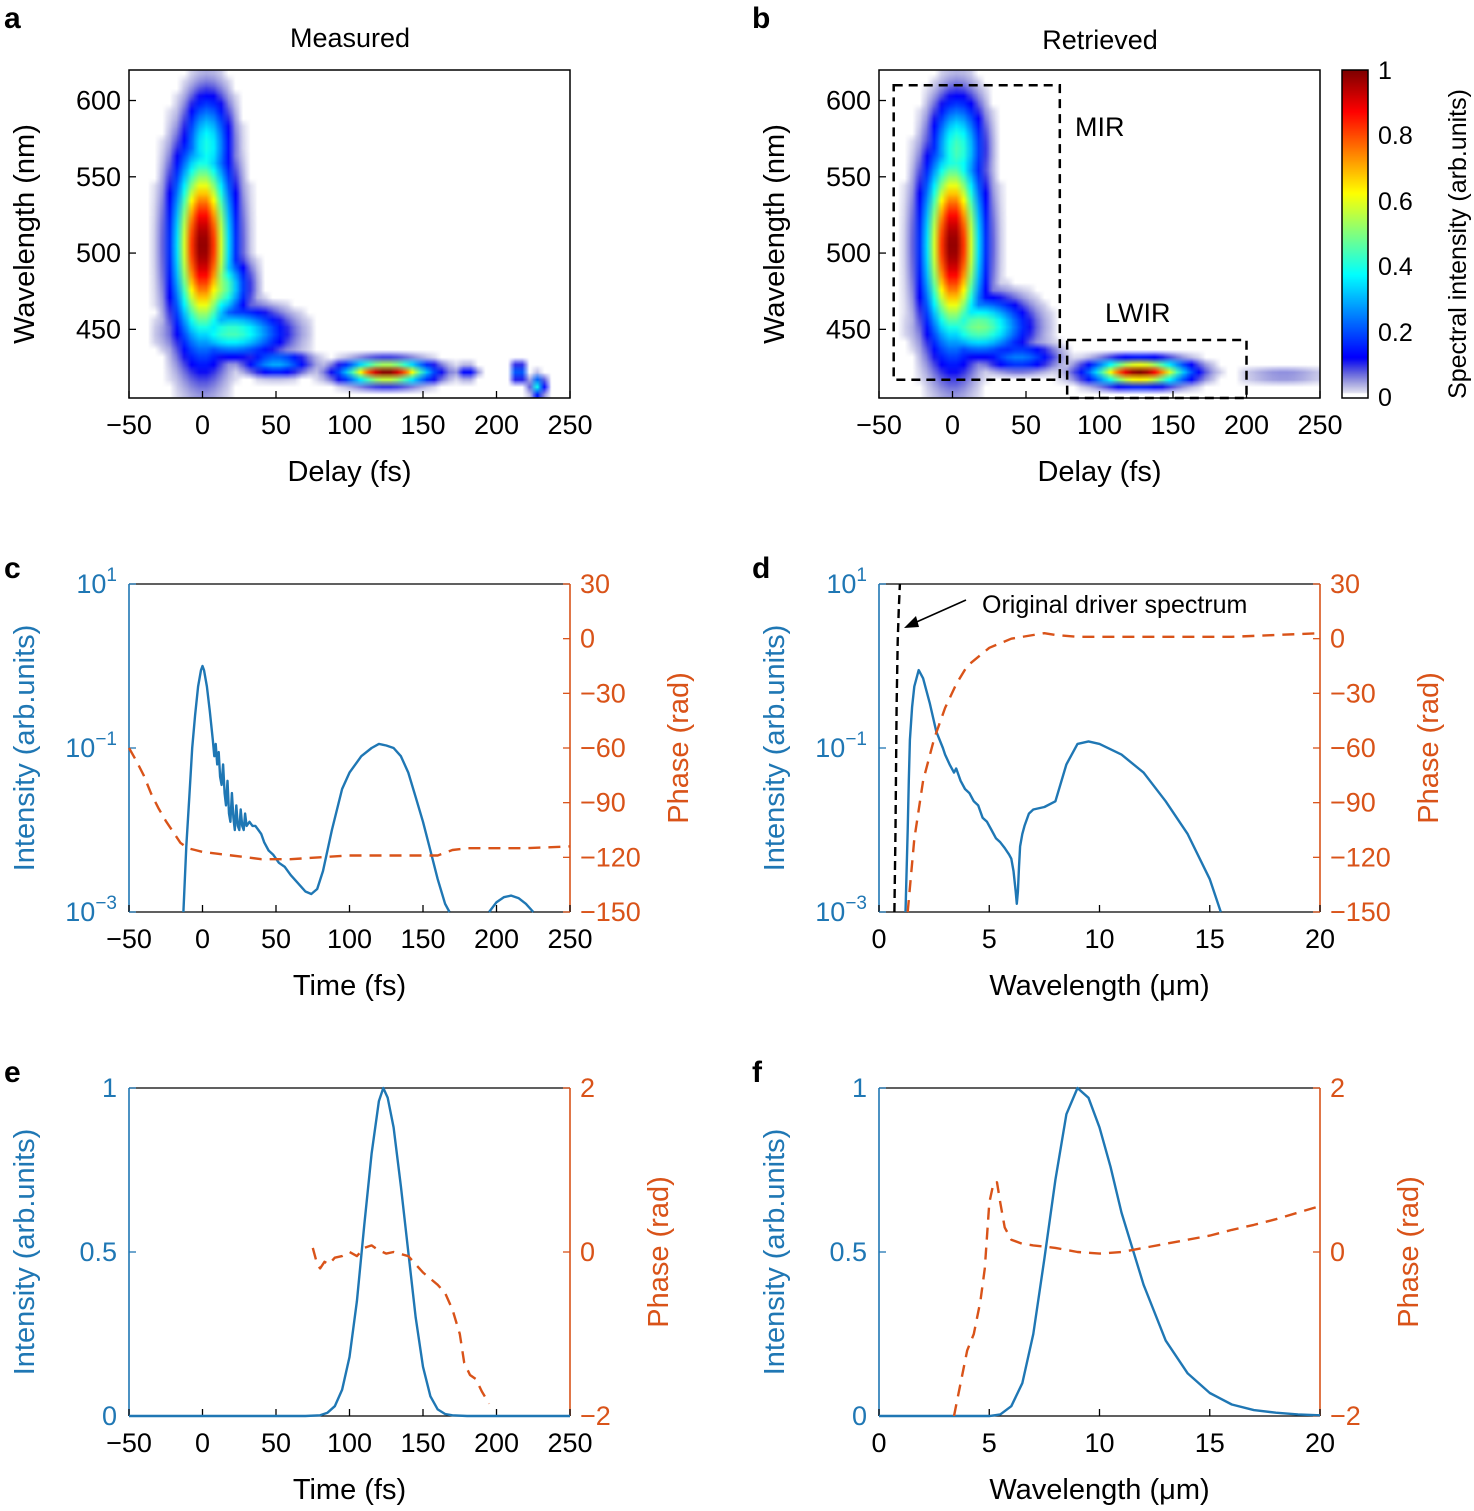  Describe the element at coordinates (603, 803) in the screenshot. I see `y-right-tick-label: −90` at that location.